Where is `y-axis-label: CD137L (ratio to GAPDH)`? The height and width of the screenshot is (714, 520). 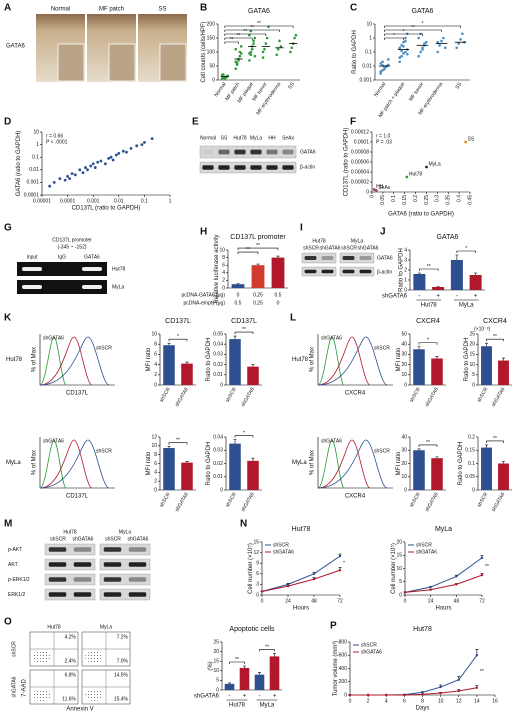
y-axis-label: CD137L (ratio to GAPDH) is located at coordinates (346, 162).